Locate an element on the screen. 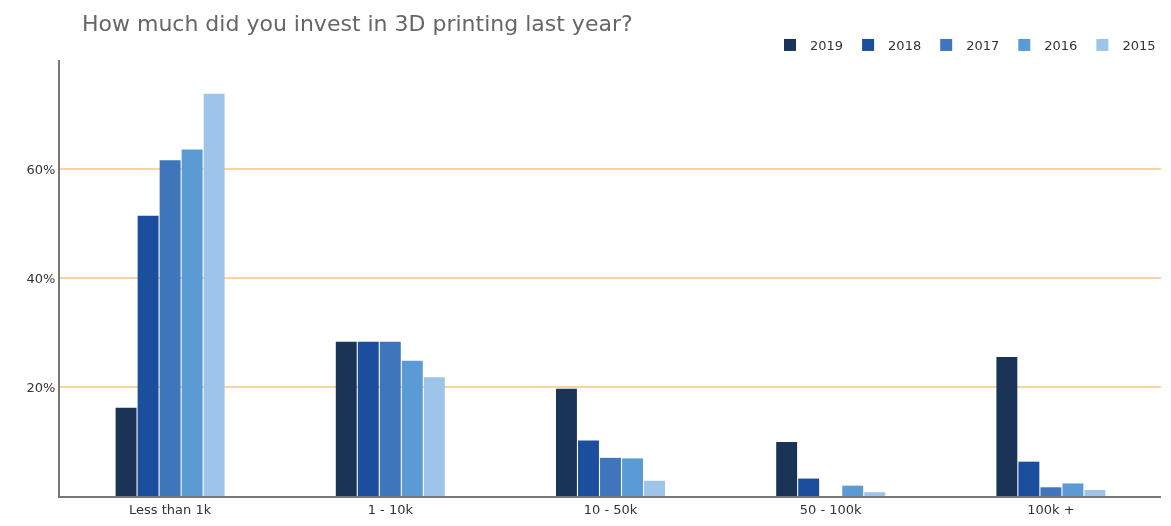  x-tick-label: 1 - 10k is located at coordinates (390, 509).